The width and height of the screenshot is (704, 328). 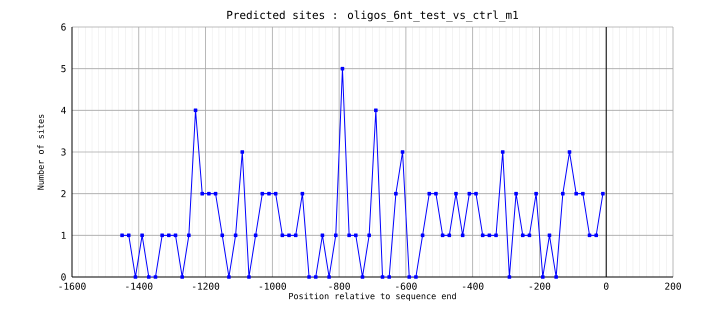 I want to click on x-tick-label: -1200, so click(x=206, y=286).